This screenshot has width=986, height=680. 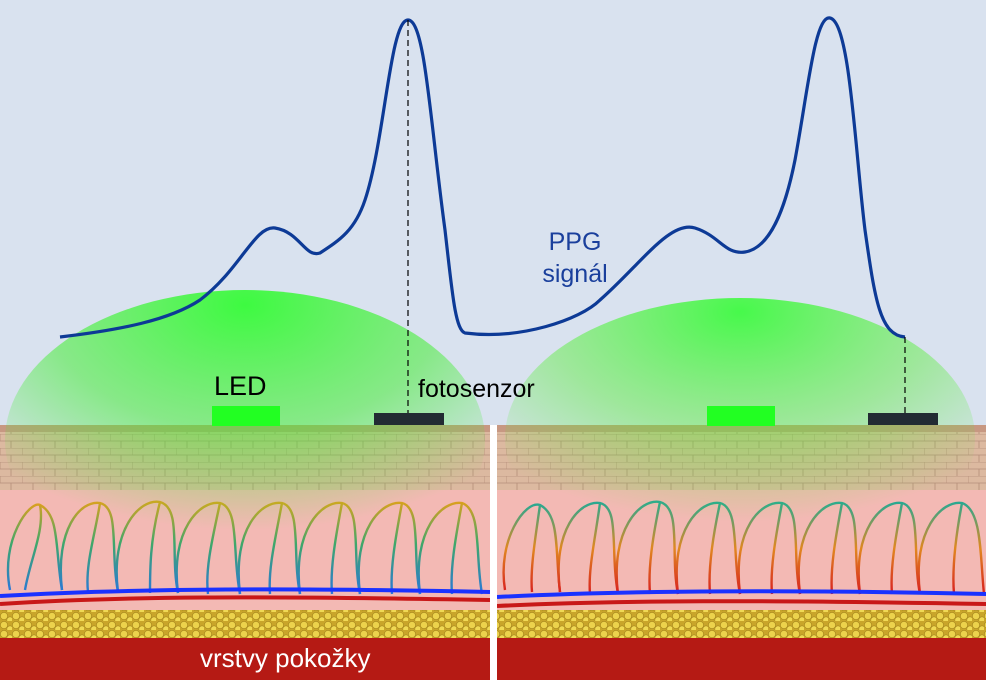 What do you see at coordinates (575, 274) in the screenshot?
I see `ppg-label-line2: signál` at bounding box center [575, 274].